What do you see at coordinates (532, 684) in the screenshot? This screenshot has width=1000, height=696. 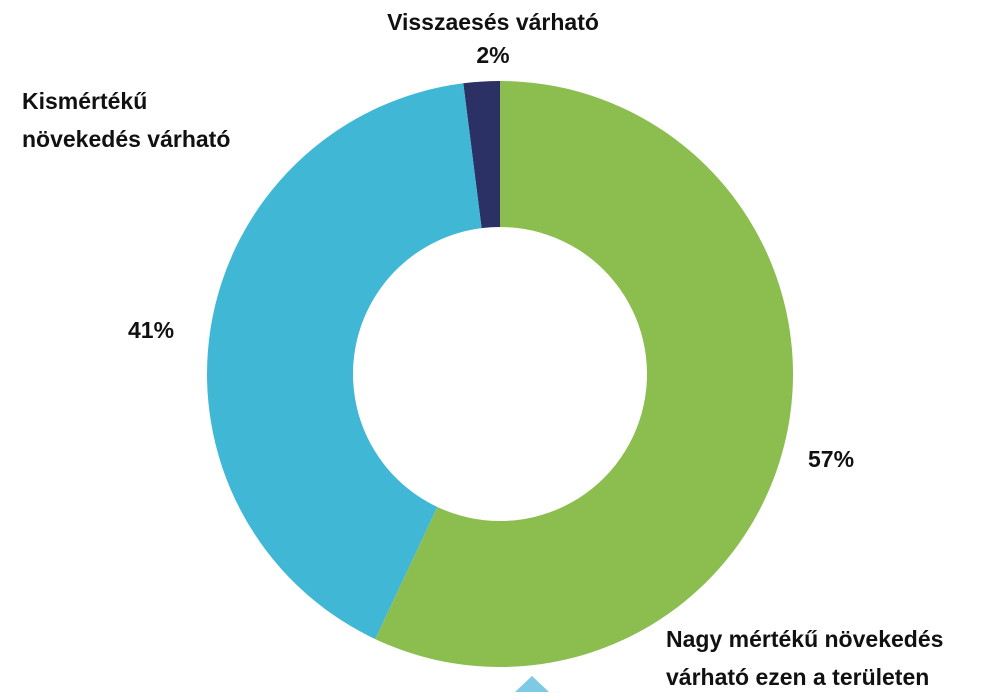 I see `pointer` at bounding box center [532, 684].